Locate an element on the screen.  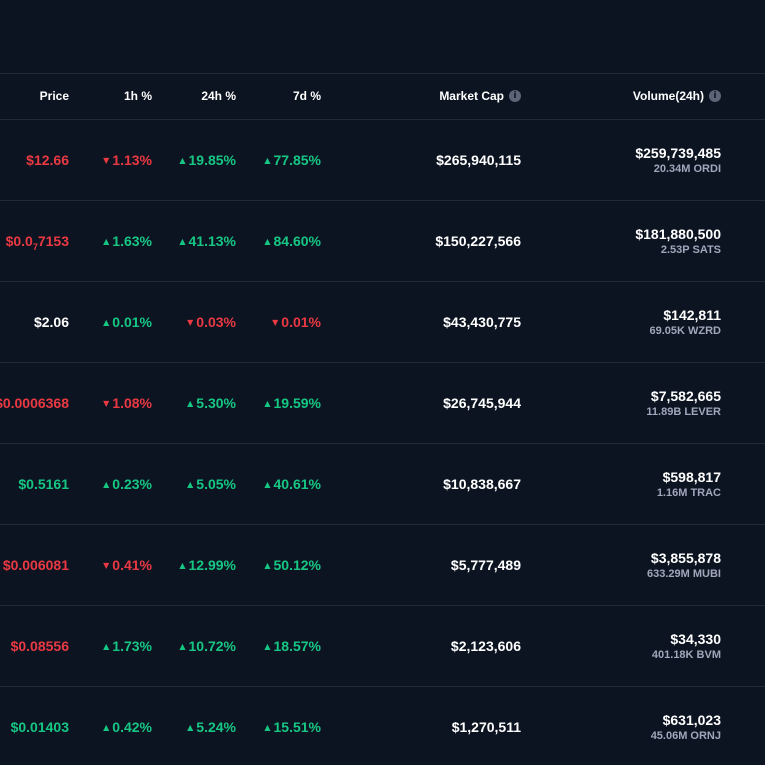
change-1h: ▲ 1.63% is located at coordinates (127, 241).